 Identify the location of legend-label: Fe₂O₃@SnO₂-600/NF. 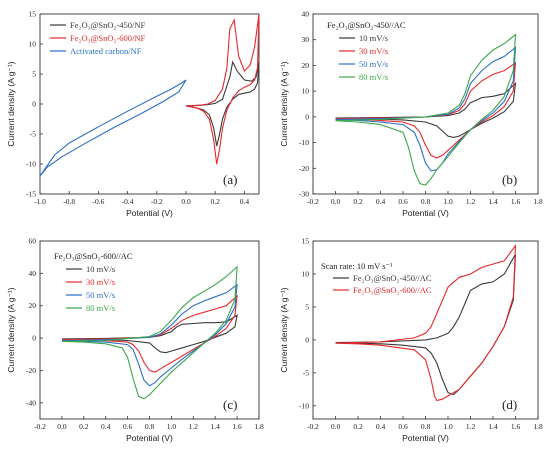
(108, 38).